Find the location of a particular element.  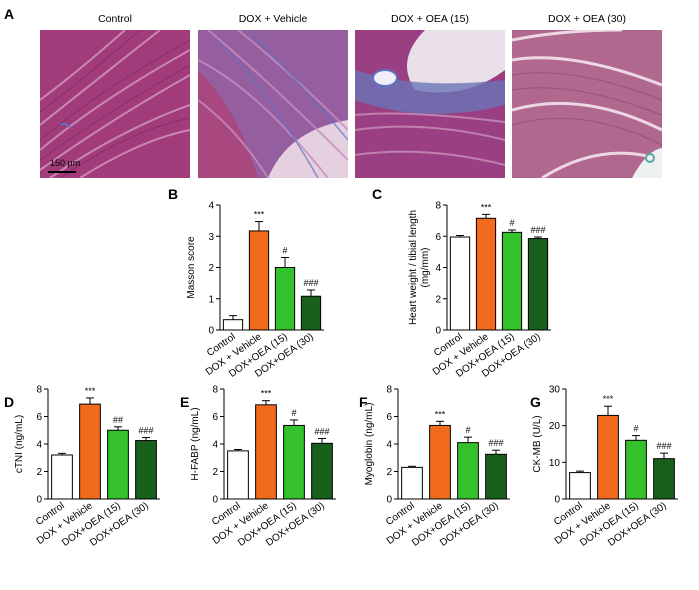

histology-title-oea30: DOX + OEA (30) is located at coordinates (587, 19).